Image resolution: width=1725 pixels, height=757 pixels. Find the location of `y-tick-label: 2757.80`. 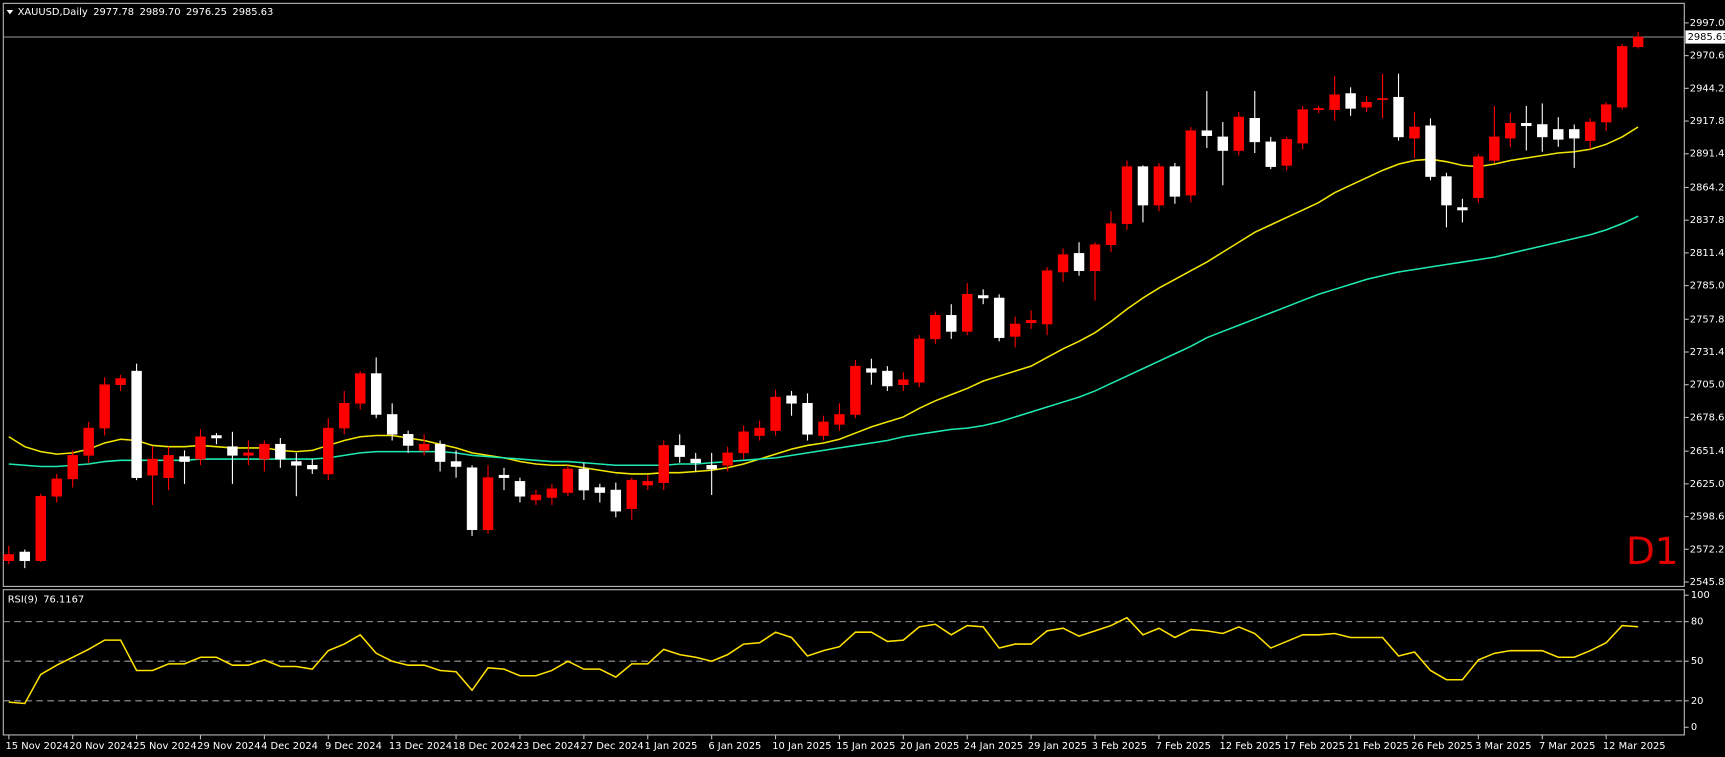

y-tick-label: 2757.80 is located at coordinates (1707, 319).